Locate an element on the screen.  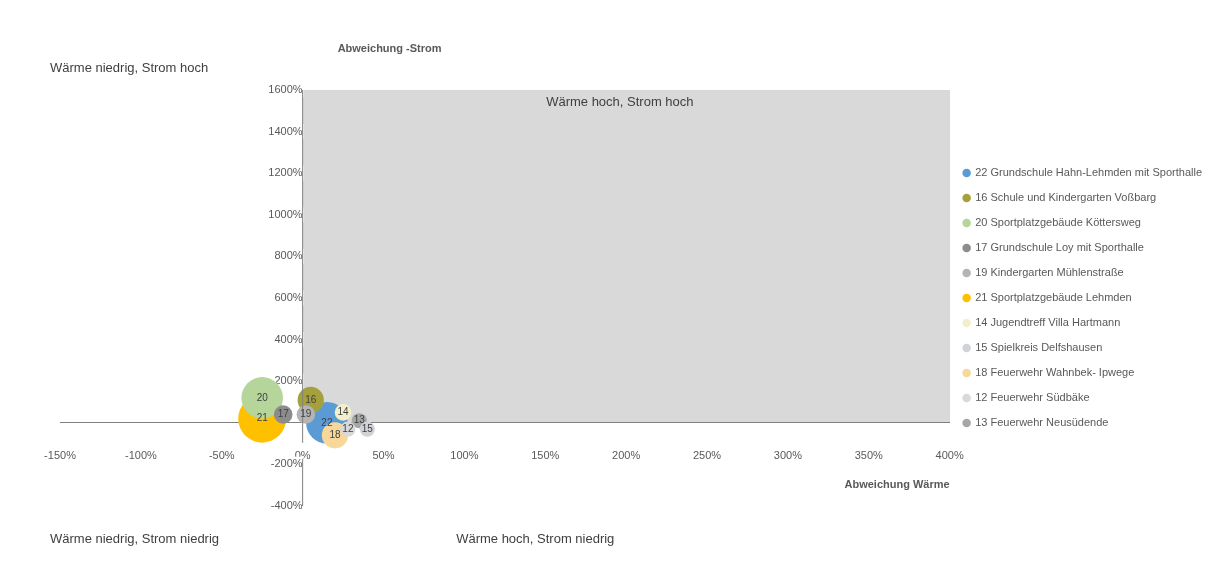
text: Wärme niedrig, Strom niedrig is located at coordinates (135, 538).